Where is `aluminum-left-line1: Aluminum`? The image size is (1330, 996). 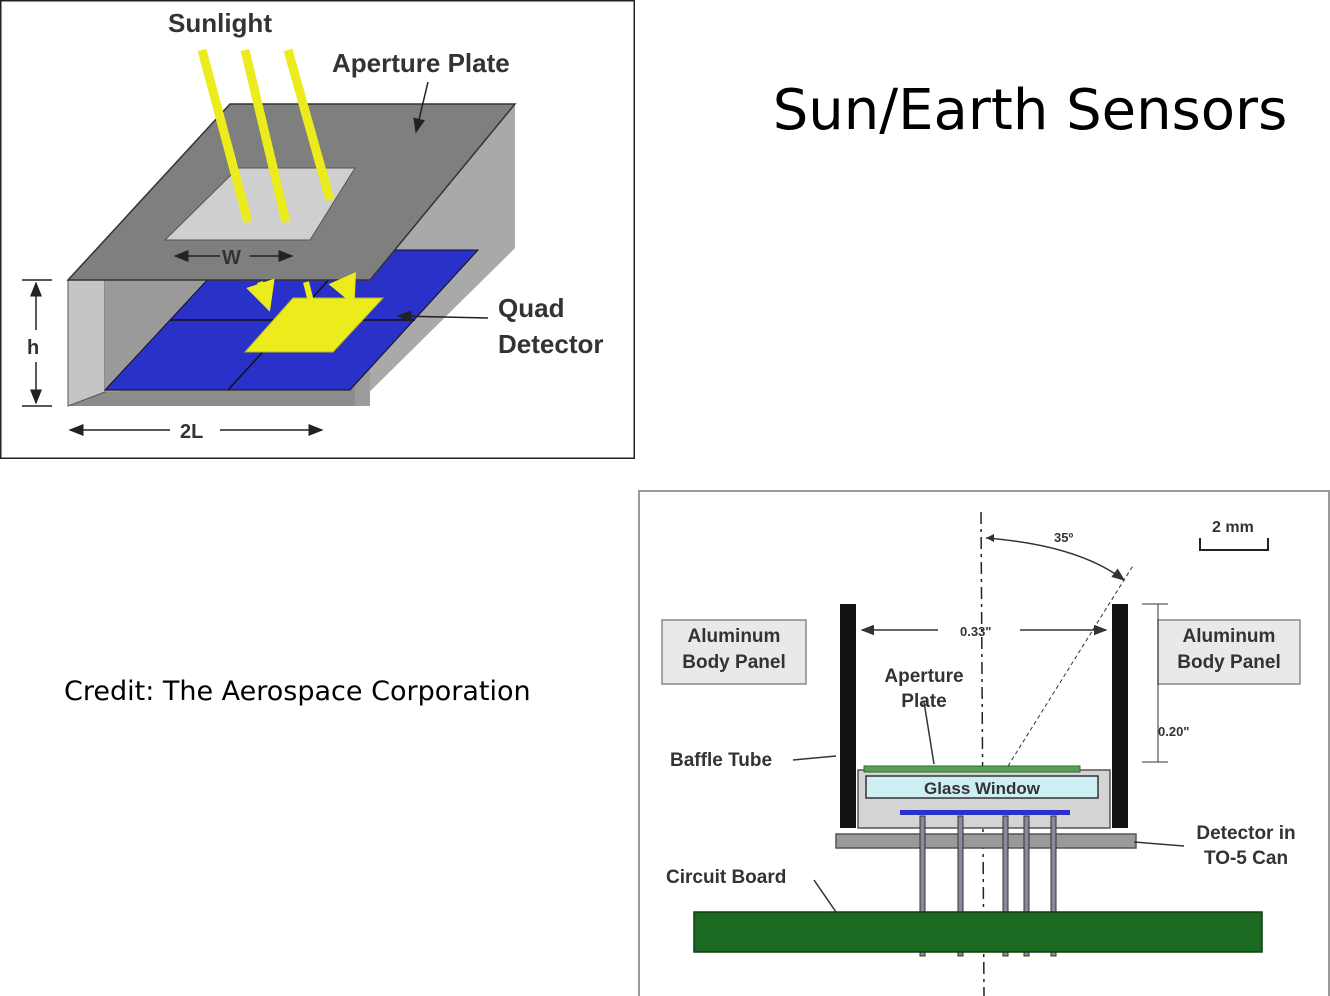 aluminum-left-line1: Aluminum is located at coordinates (734, 636).